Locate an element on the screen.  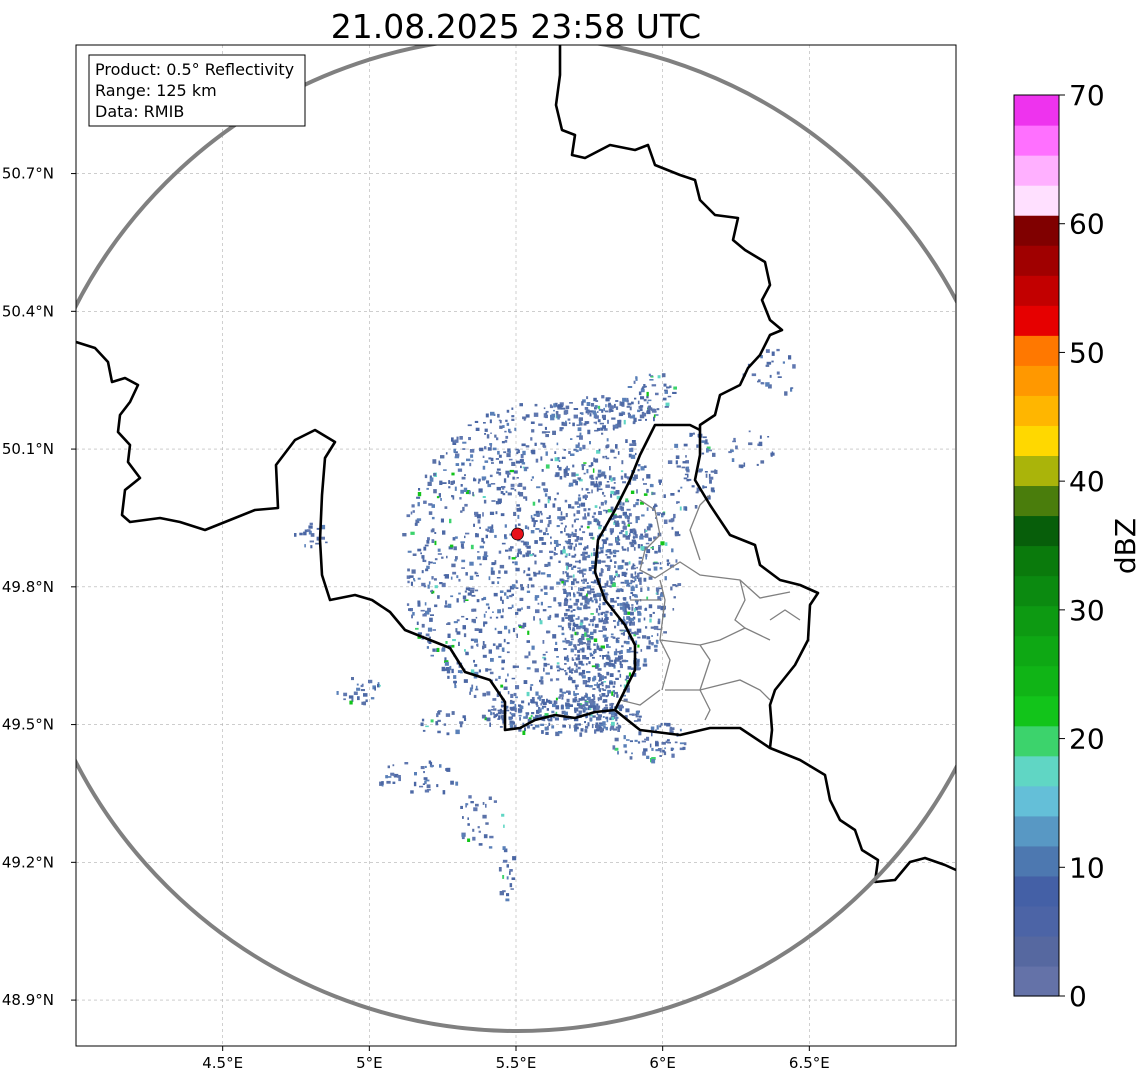
colorbar-tick-label: 30 is located at coordinates (1087, 610).